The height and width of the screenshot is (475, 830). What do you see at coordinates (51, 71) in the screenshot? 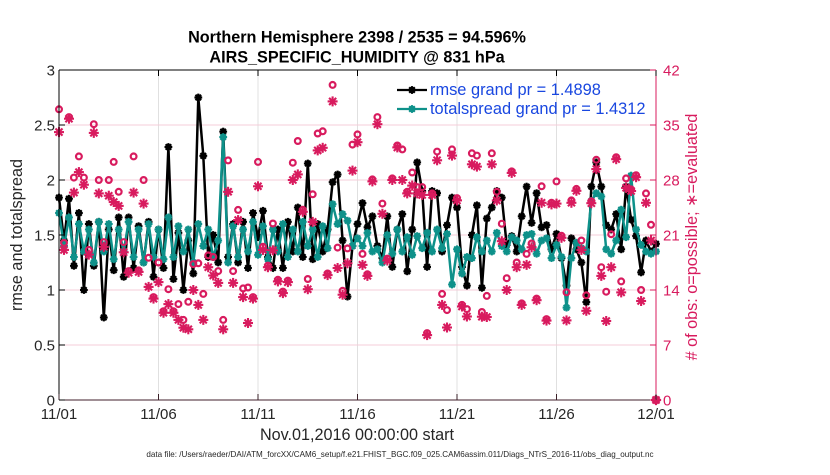
I see `svg-text: 3` at bounding box center [51, 71].